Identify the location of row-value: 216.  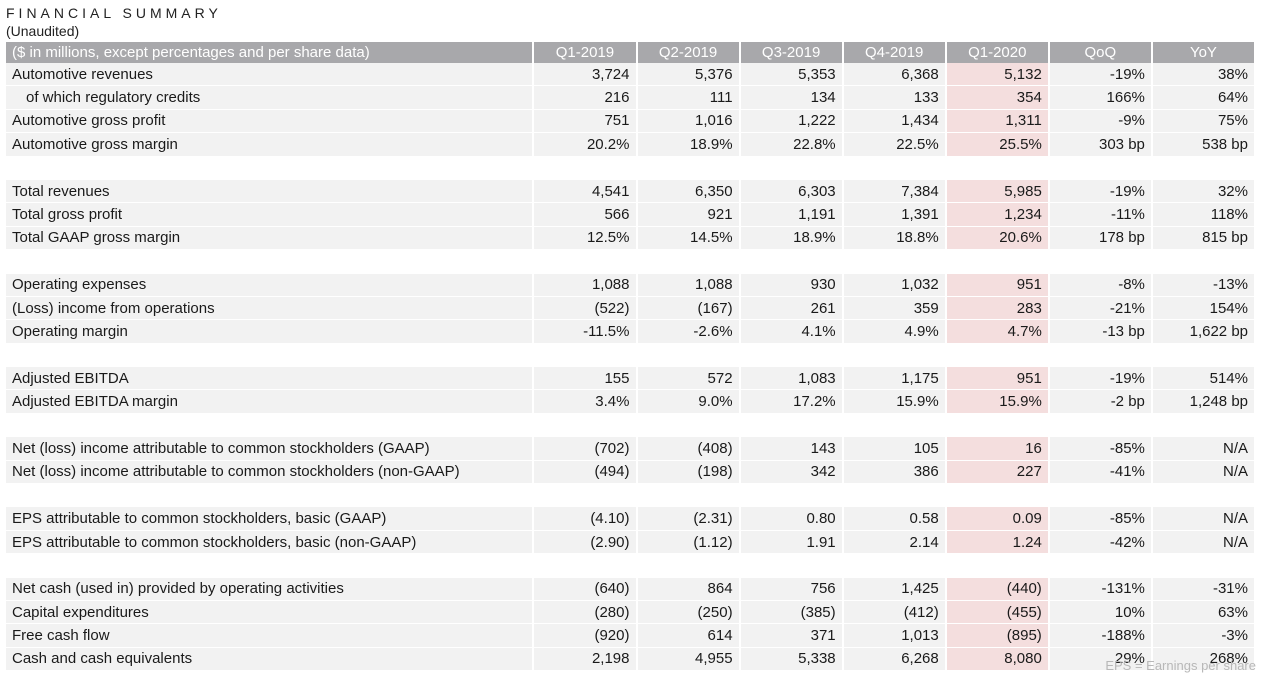
(585, 98).